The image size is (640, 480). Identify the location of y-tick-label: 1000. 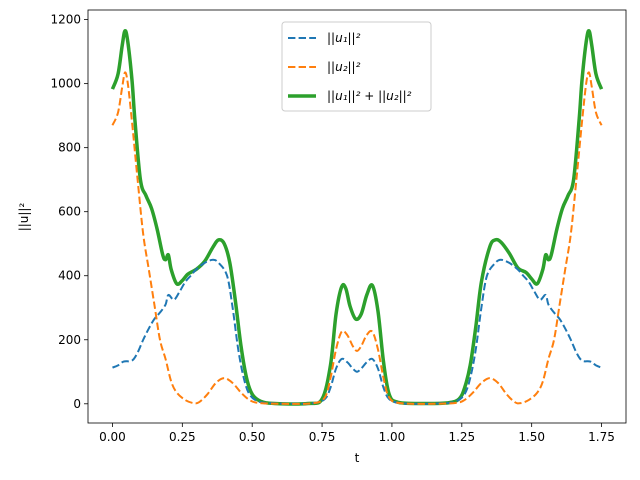
(65, 84).